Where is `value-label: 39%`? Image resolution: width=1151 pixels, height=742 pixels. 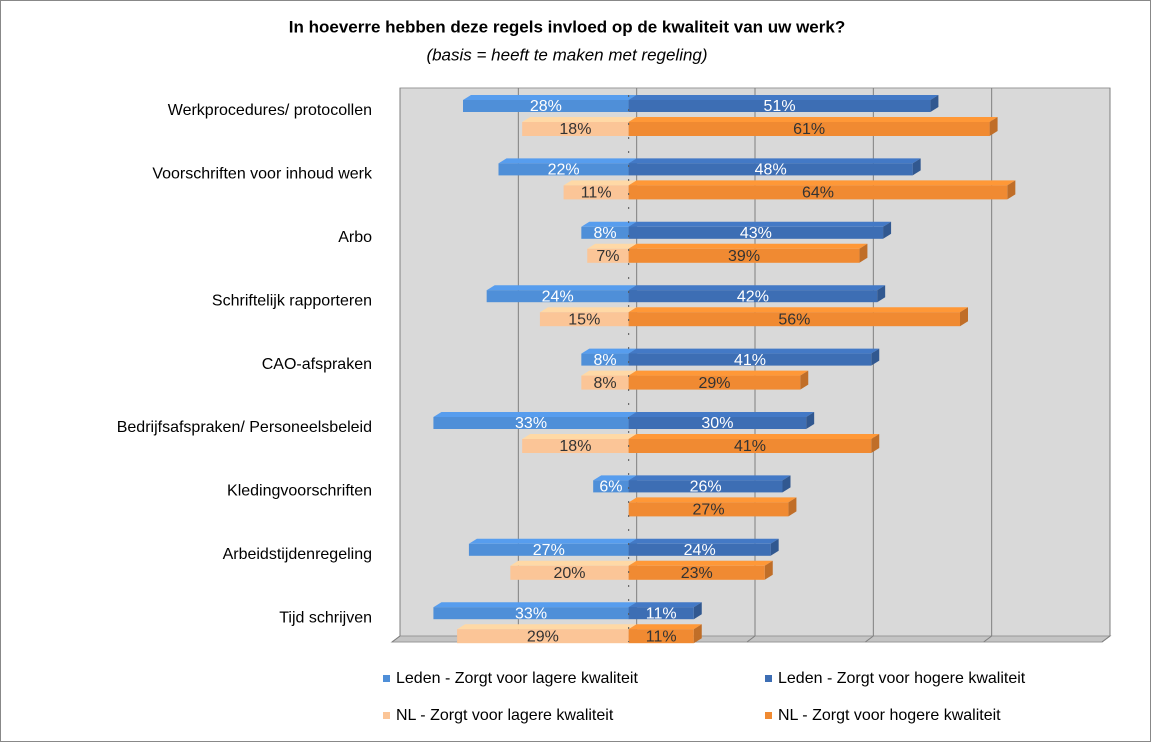
value-label: 39% is located at coordinates (744, 256).